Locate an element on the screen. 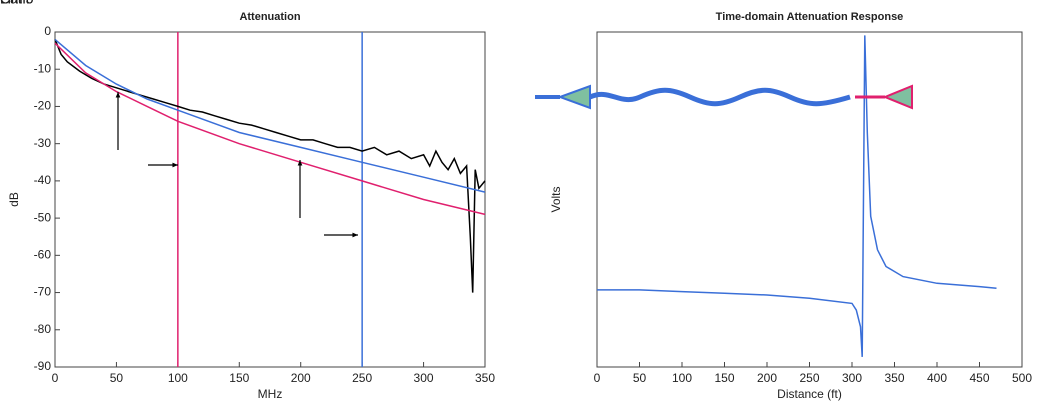 The image size is (1039, 408). annotation: Cat 6 is located at coordinates (17, 3).